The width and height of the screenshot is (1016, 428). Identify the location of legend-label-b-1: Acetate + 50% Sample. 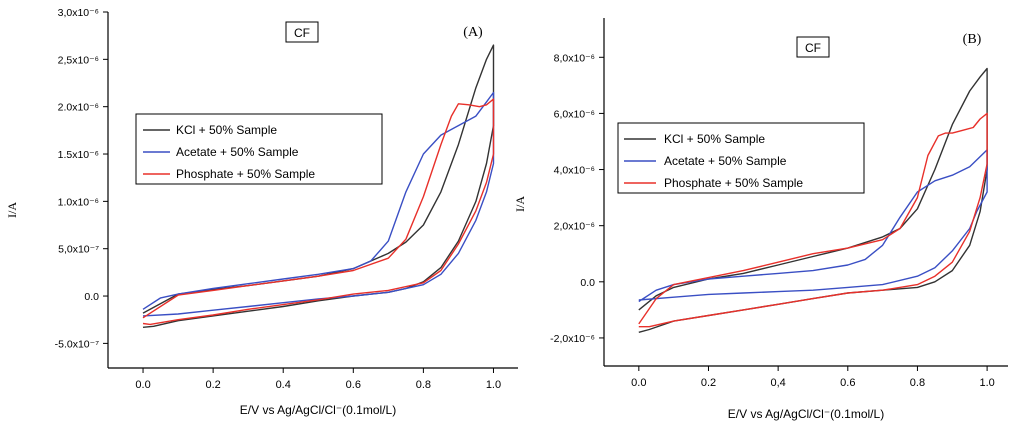
(725, 161).